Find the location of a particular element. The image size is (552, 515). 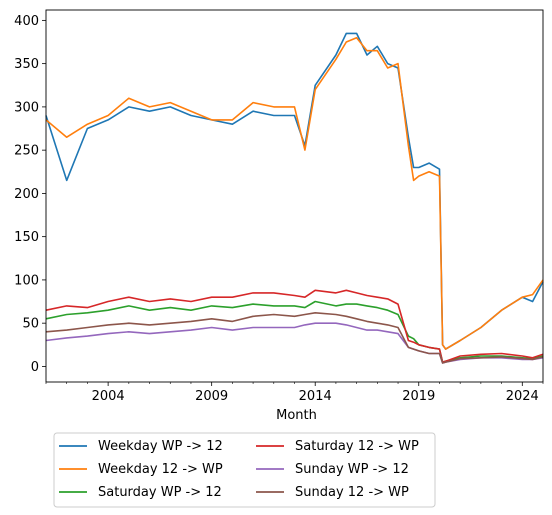

x-axis-title: Month is located at coordinates (296, 415).